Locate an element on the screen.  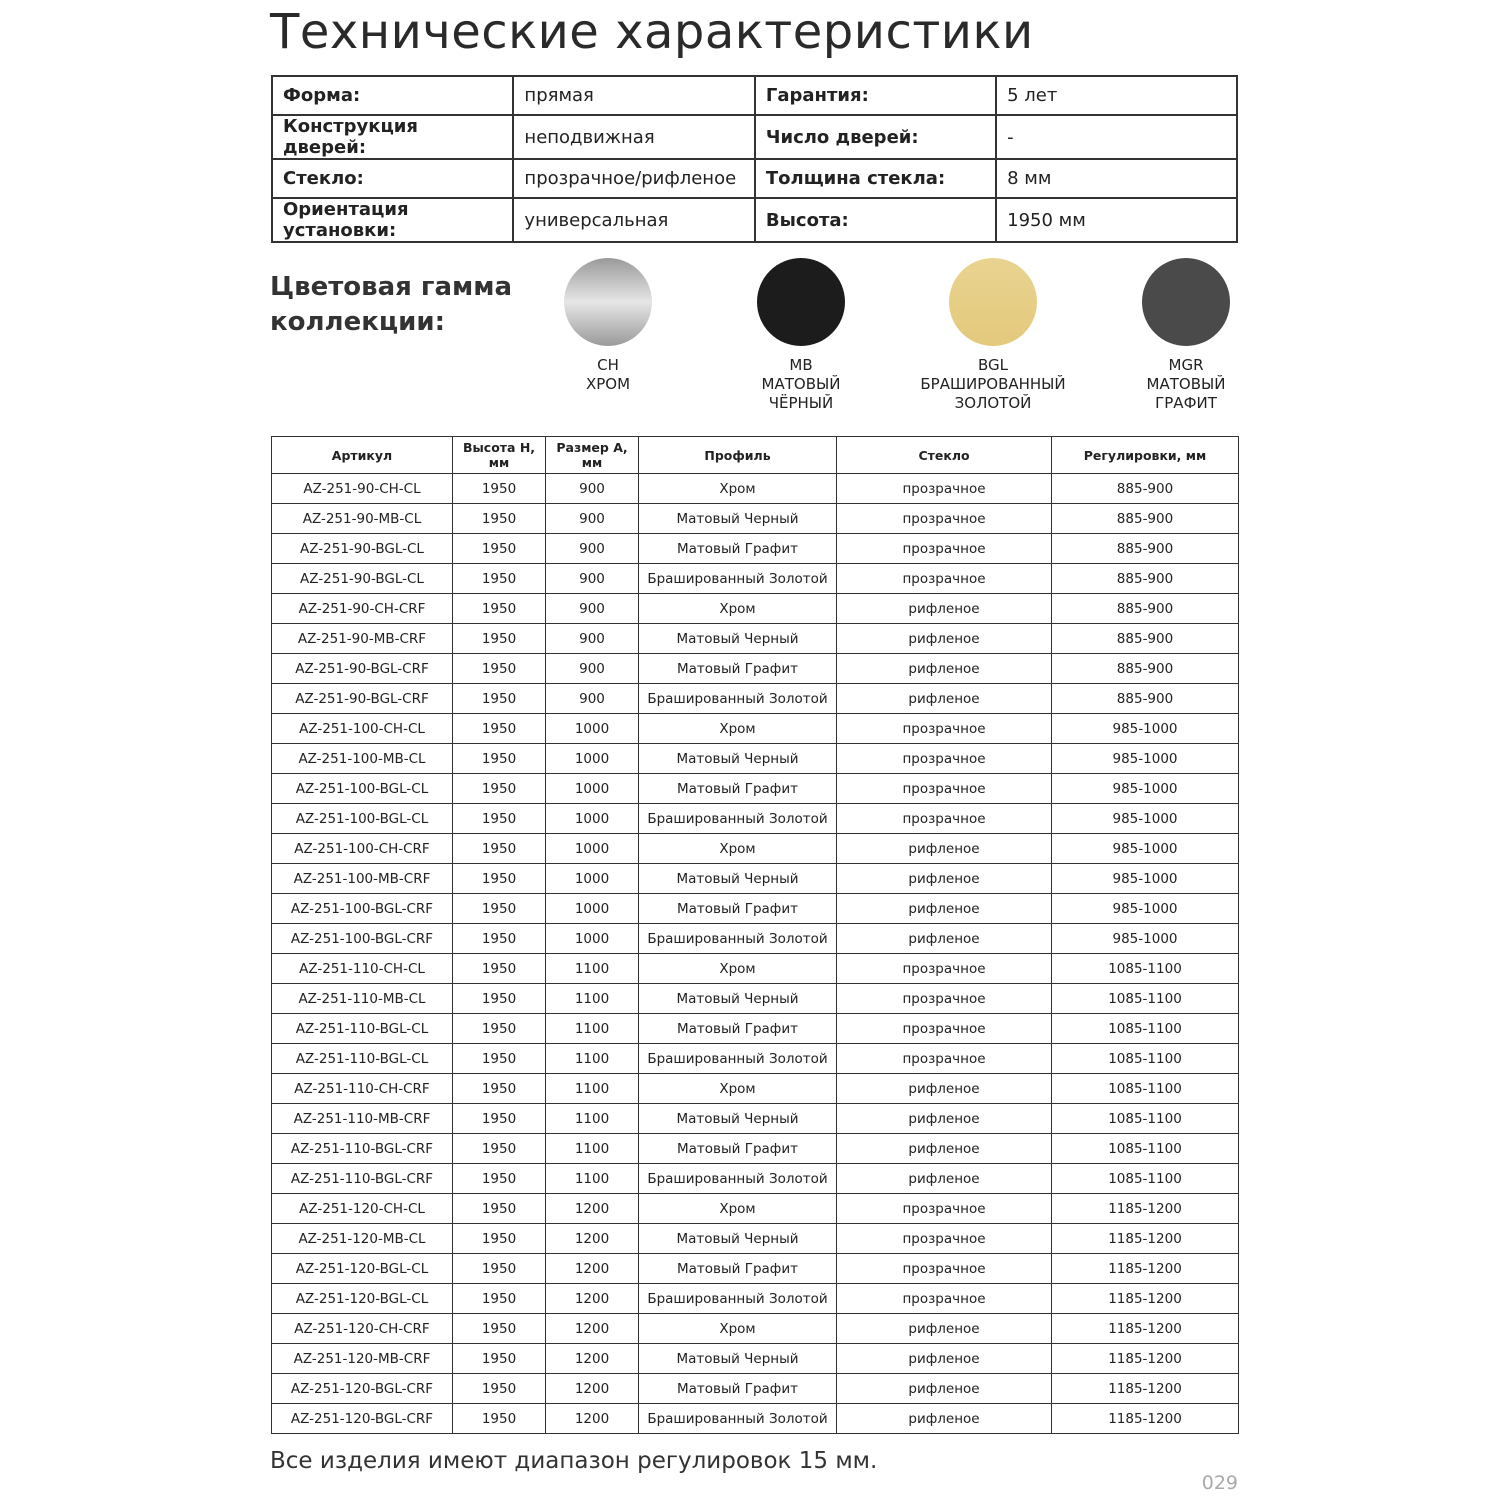
table-cell: AZ-251-90-BGL-CRF is located at coordinates (362, 668).